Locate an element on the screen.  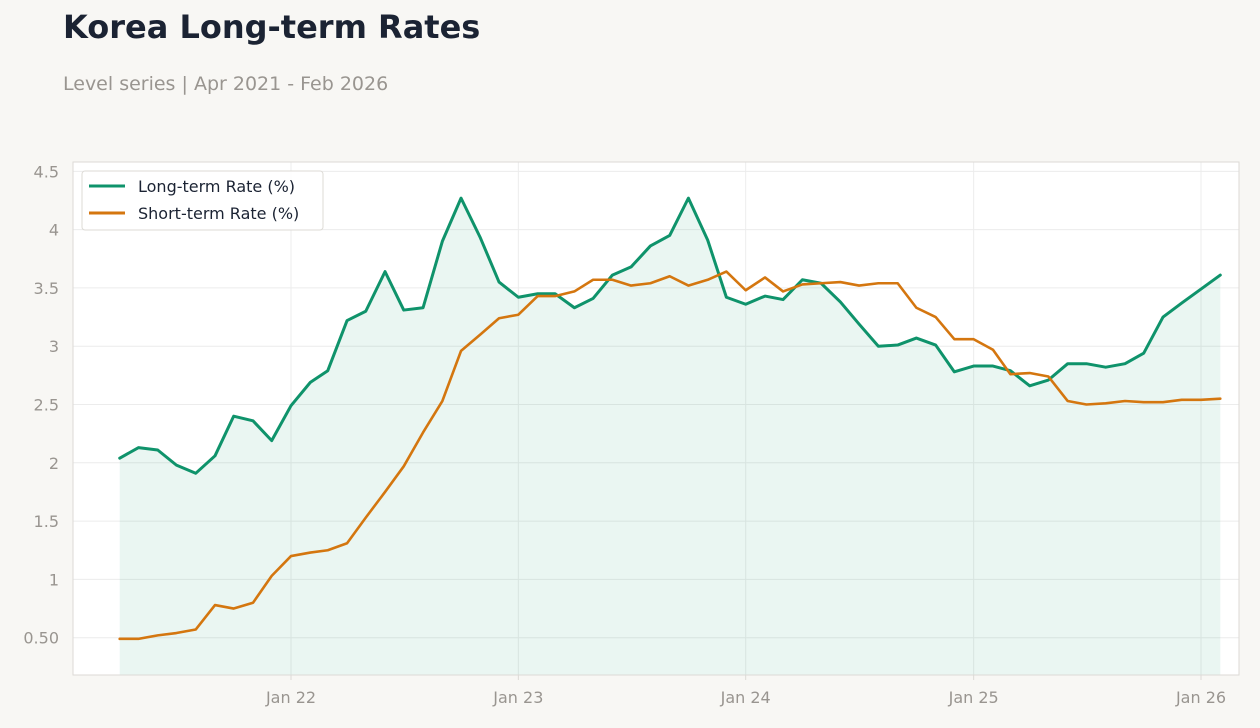
y-tick-label: 3.5 is located at coordinates (46, 288).